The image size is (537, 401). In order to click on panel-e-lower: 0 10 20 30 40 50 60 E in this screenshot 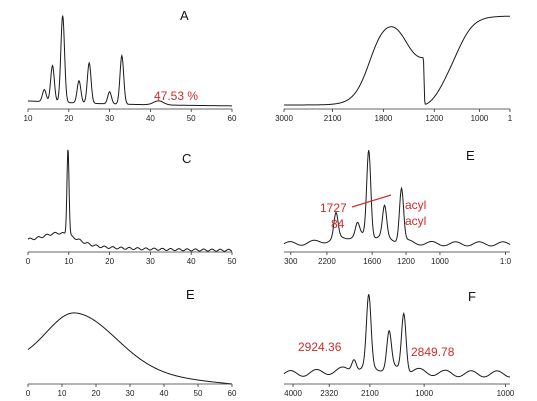, I will do `click(131, 342)`.